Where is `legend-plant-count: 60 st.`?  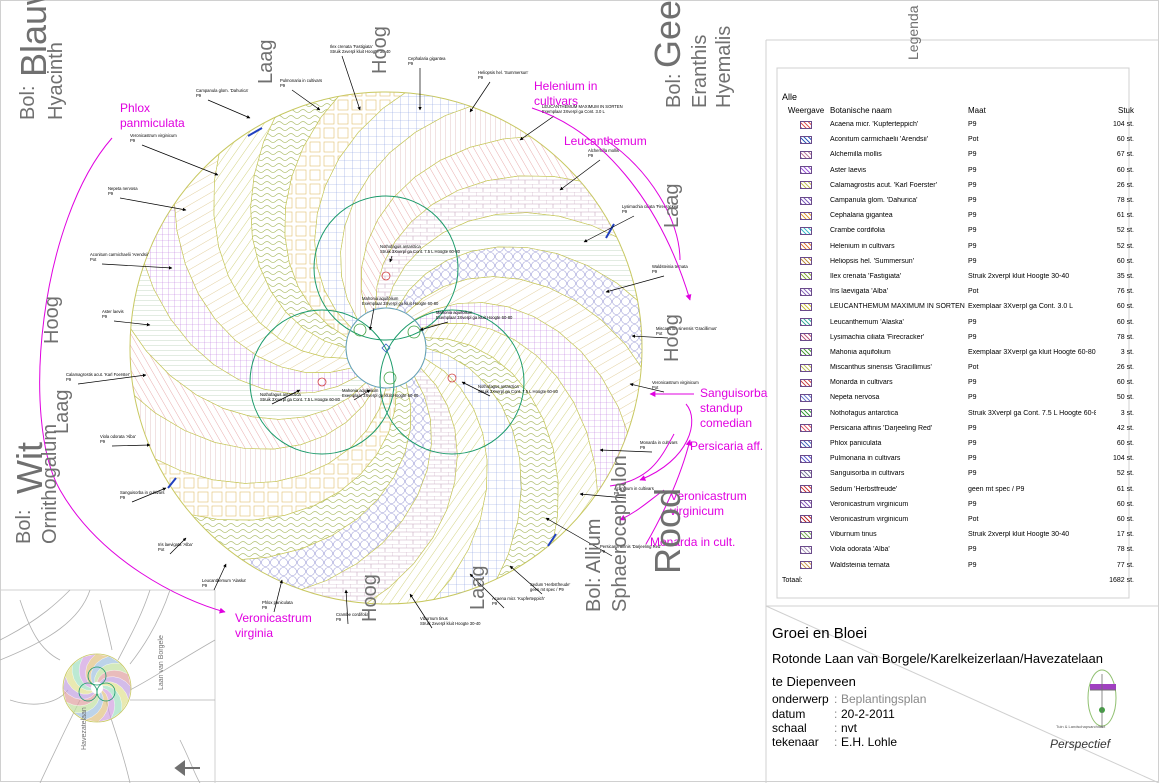
legend-plant-count: 60 st. is located at coordinates (1125, 170).